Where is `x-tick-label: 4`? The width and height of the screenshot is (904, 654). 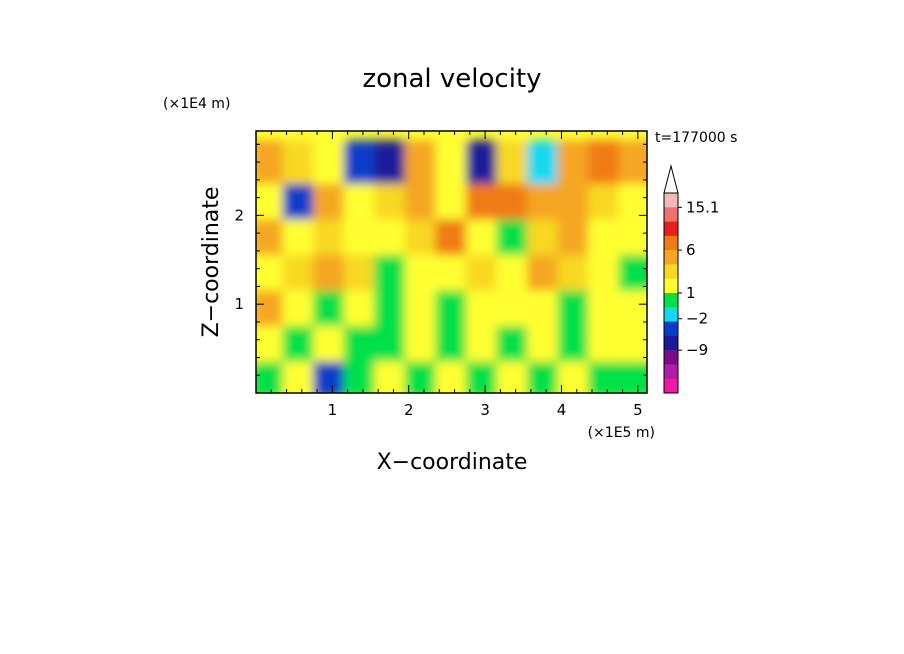 x-tick-label: 4 is located at coordinates (562, 410).